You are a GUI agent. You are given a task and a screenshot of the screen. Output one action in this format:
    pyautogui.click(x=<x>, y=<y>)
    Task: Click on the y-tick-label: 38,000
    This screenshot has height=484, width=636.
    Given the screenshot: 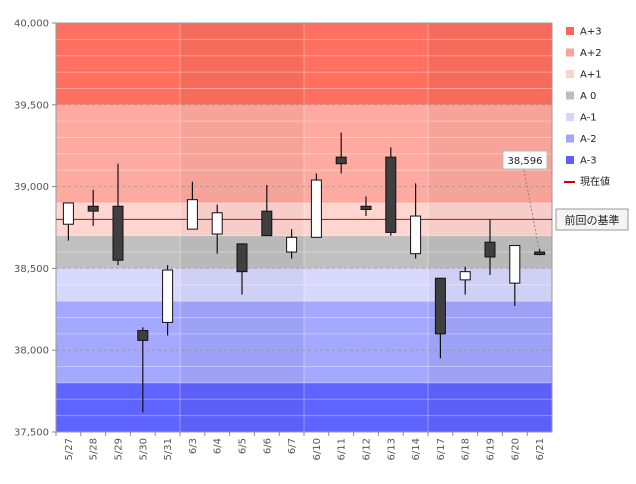 What is the action you would take?
    pyautogui.click(x=31, y=351)
    